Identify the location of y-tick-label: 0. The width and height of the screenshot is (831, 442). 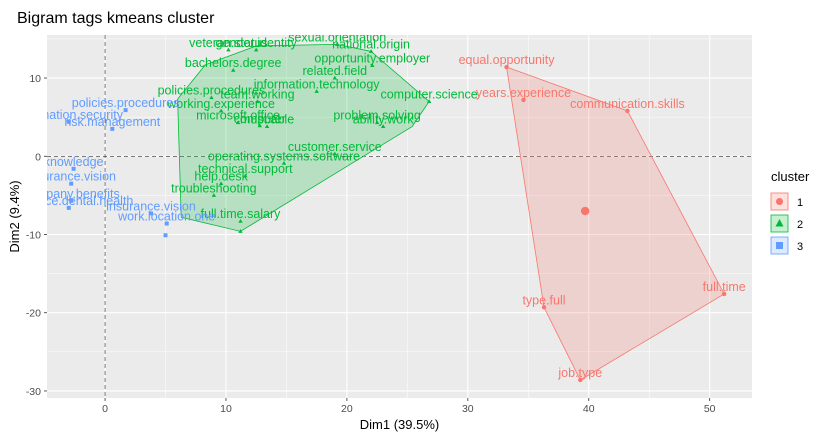
(38, 157).